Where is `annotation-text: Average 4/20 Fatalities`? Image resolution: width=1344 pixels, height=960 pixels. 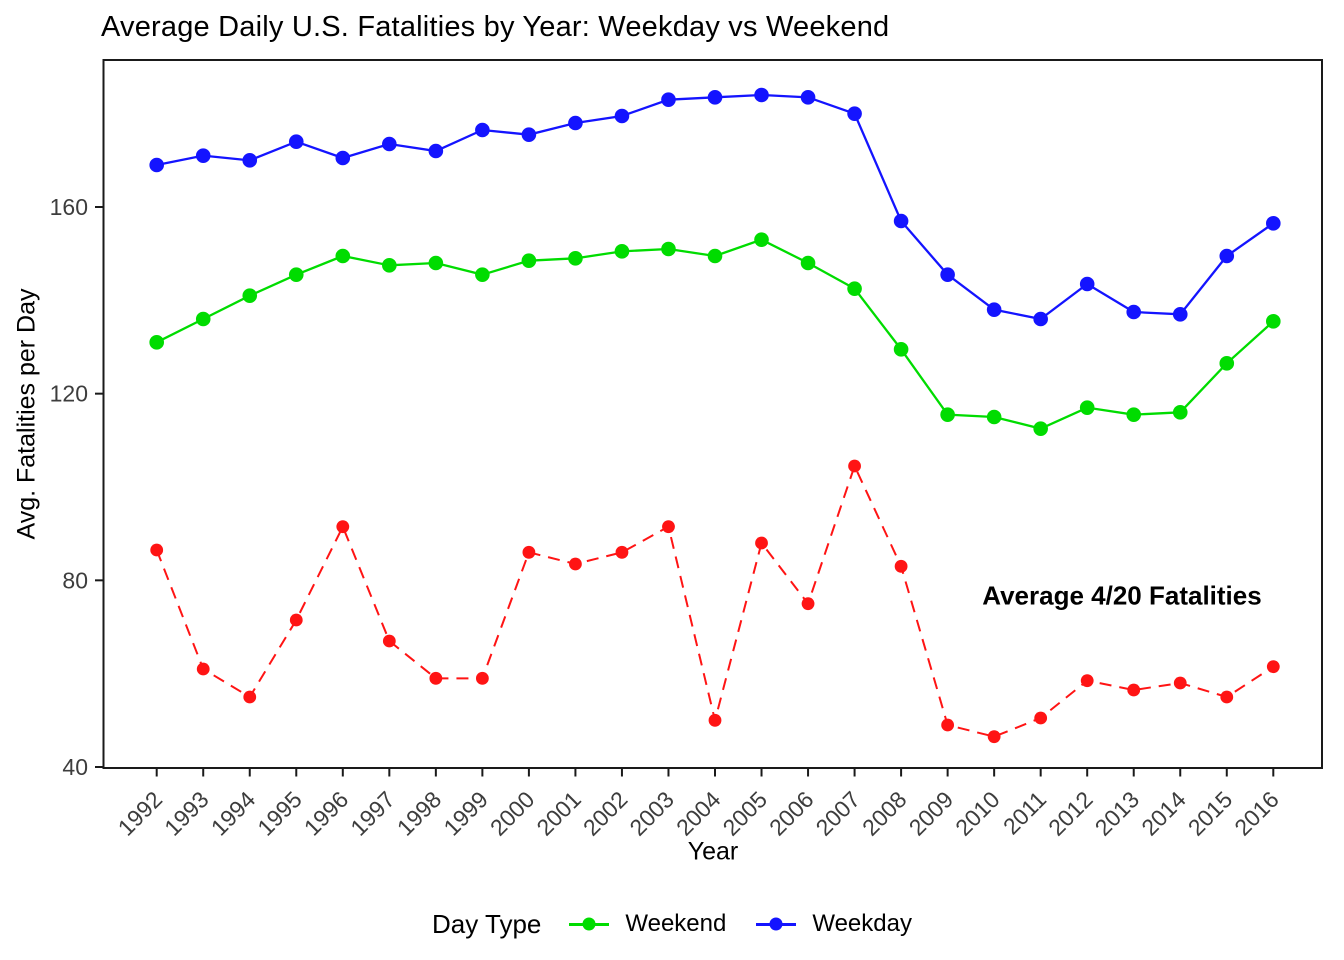 annotation-text: Average 4/20 Fatalities is located at coordinates (1122, 595).